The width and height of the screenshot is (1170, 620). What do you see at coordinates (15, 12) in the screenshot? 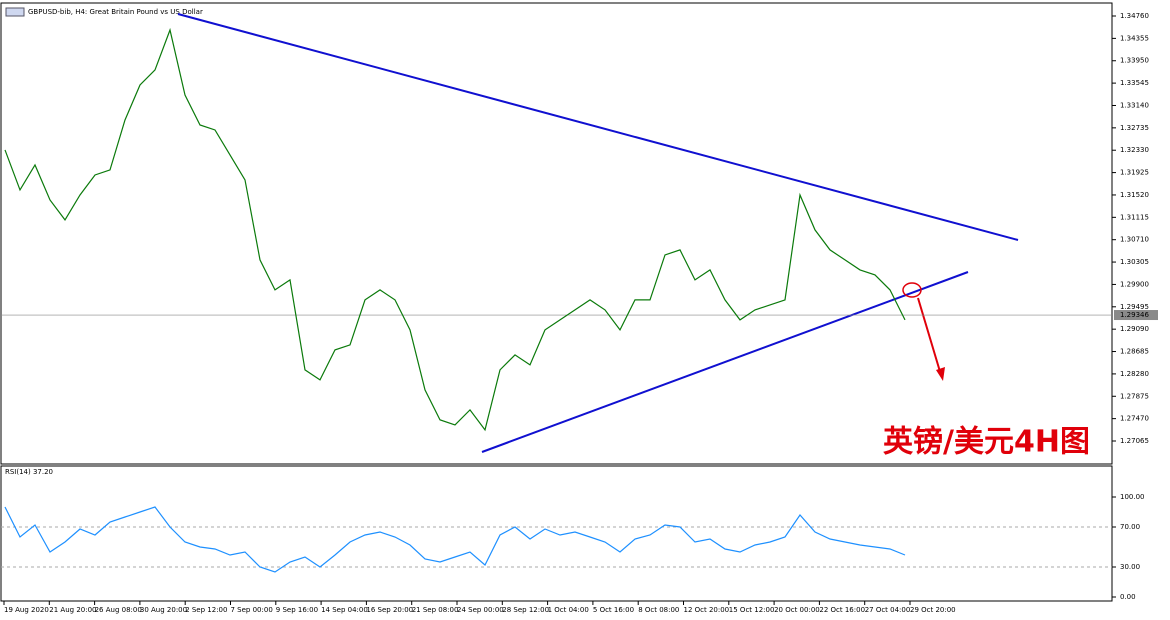
I see `icon` at bounding box center [15, 12].